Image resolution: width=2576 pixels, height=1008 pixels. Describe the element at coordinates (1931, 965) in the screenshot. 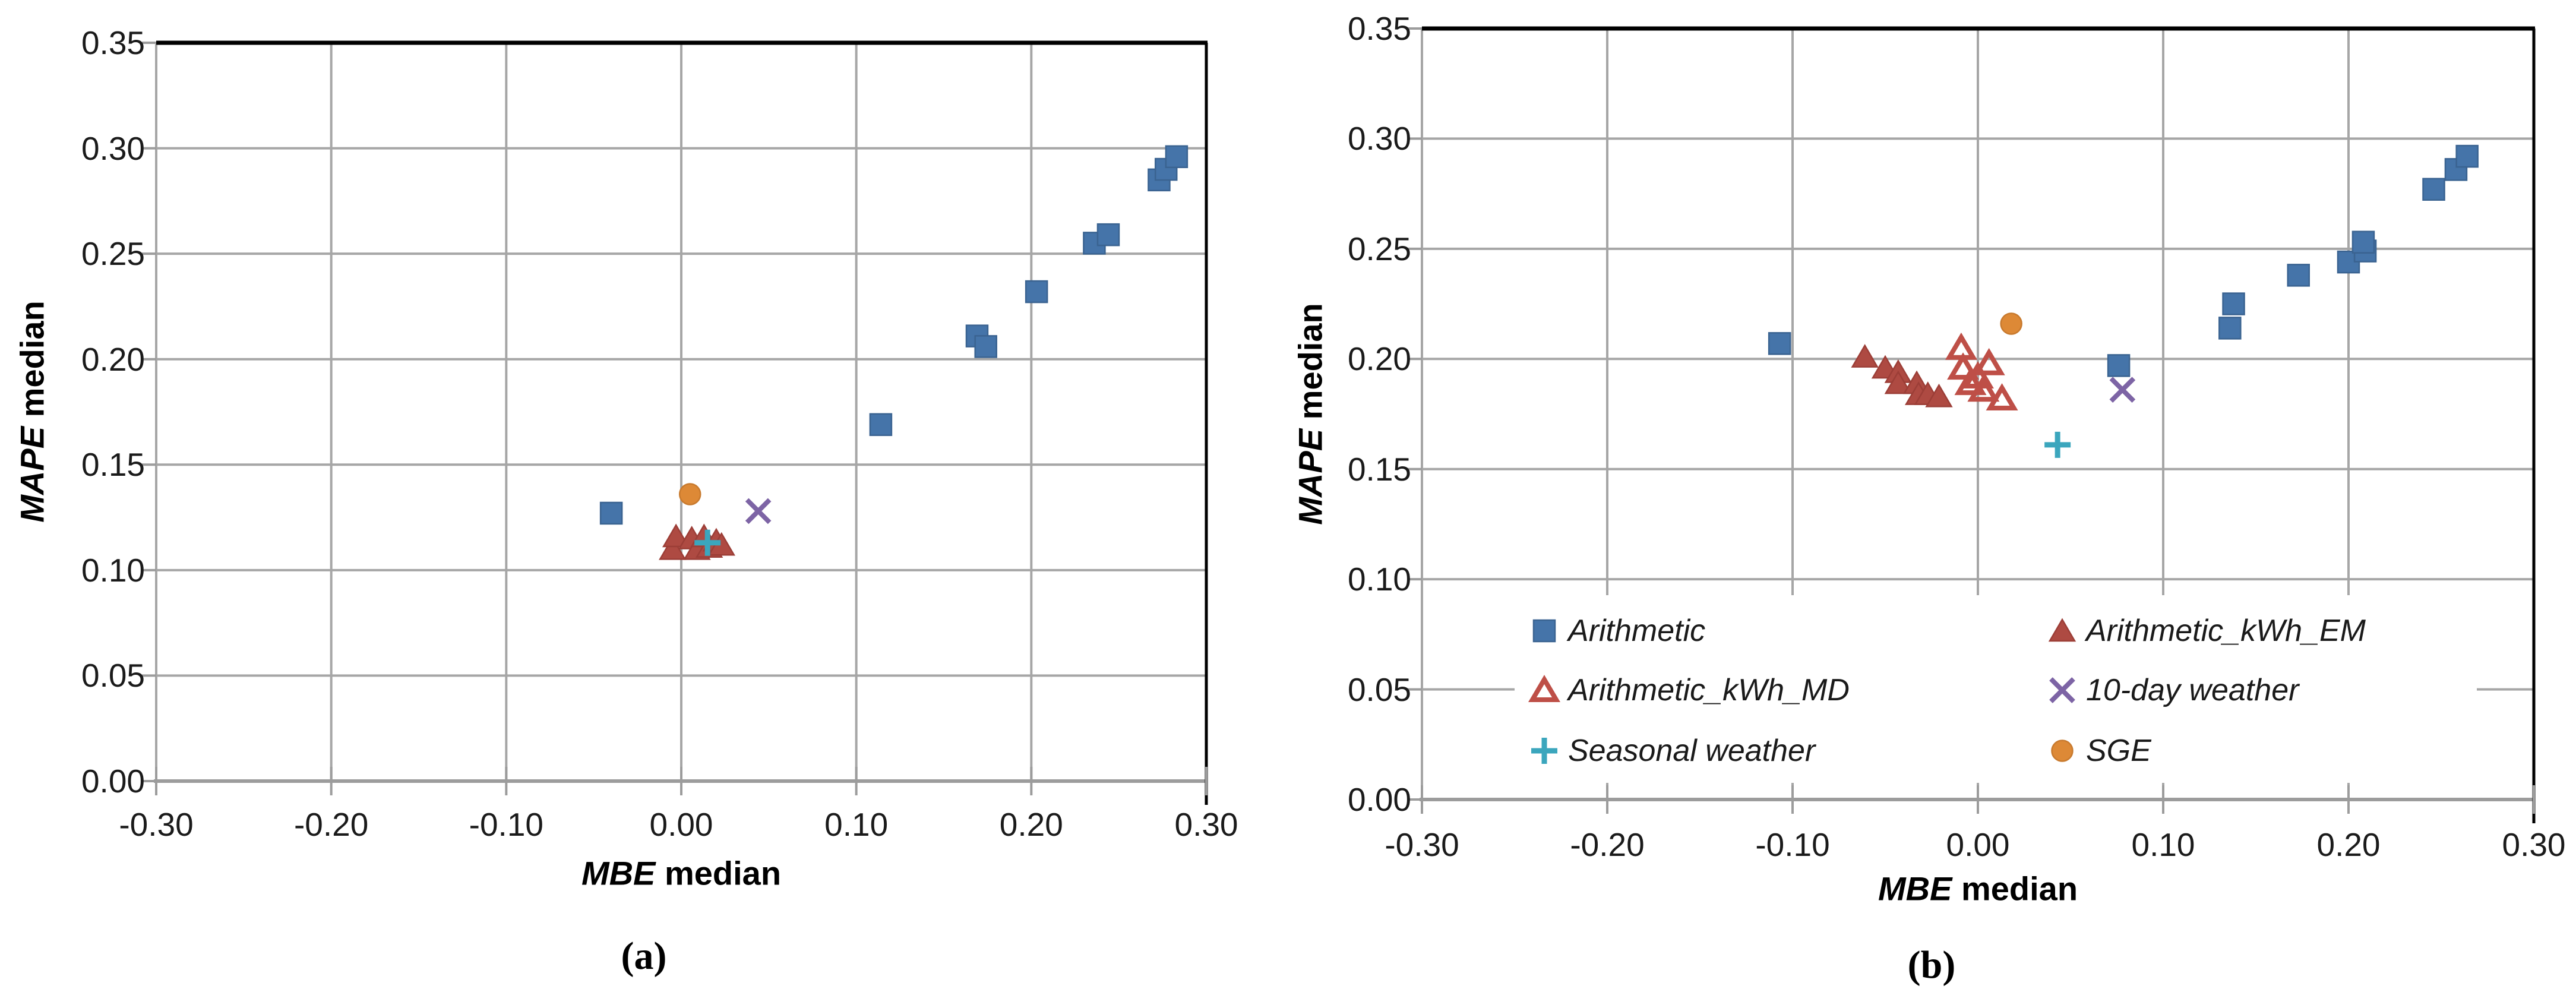

I see `panel-b-caption: (b)` at that location.